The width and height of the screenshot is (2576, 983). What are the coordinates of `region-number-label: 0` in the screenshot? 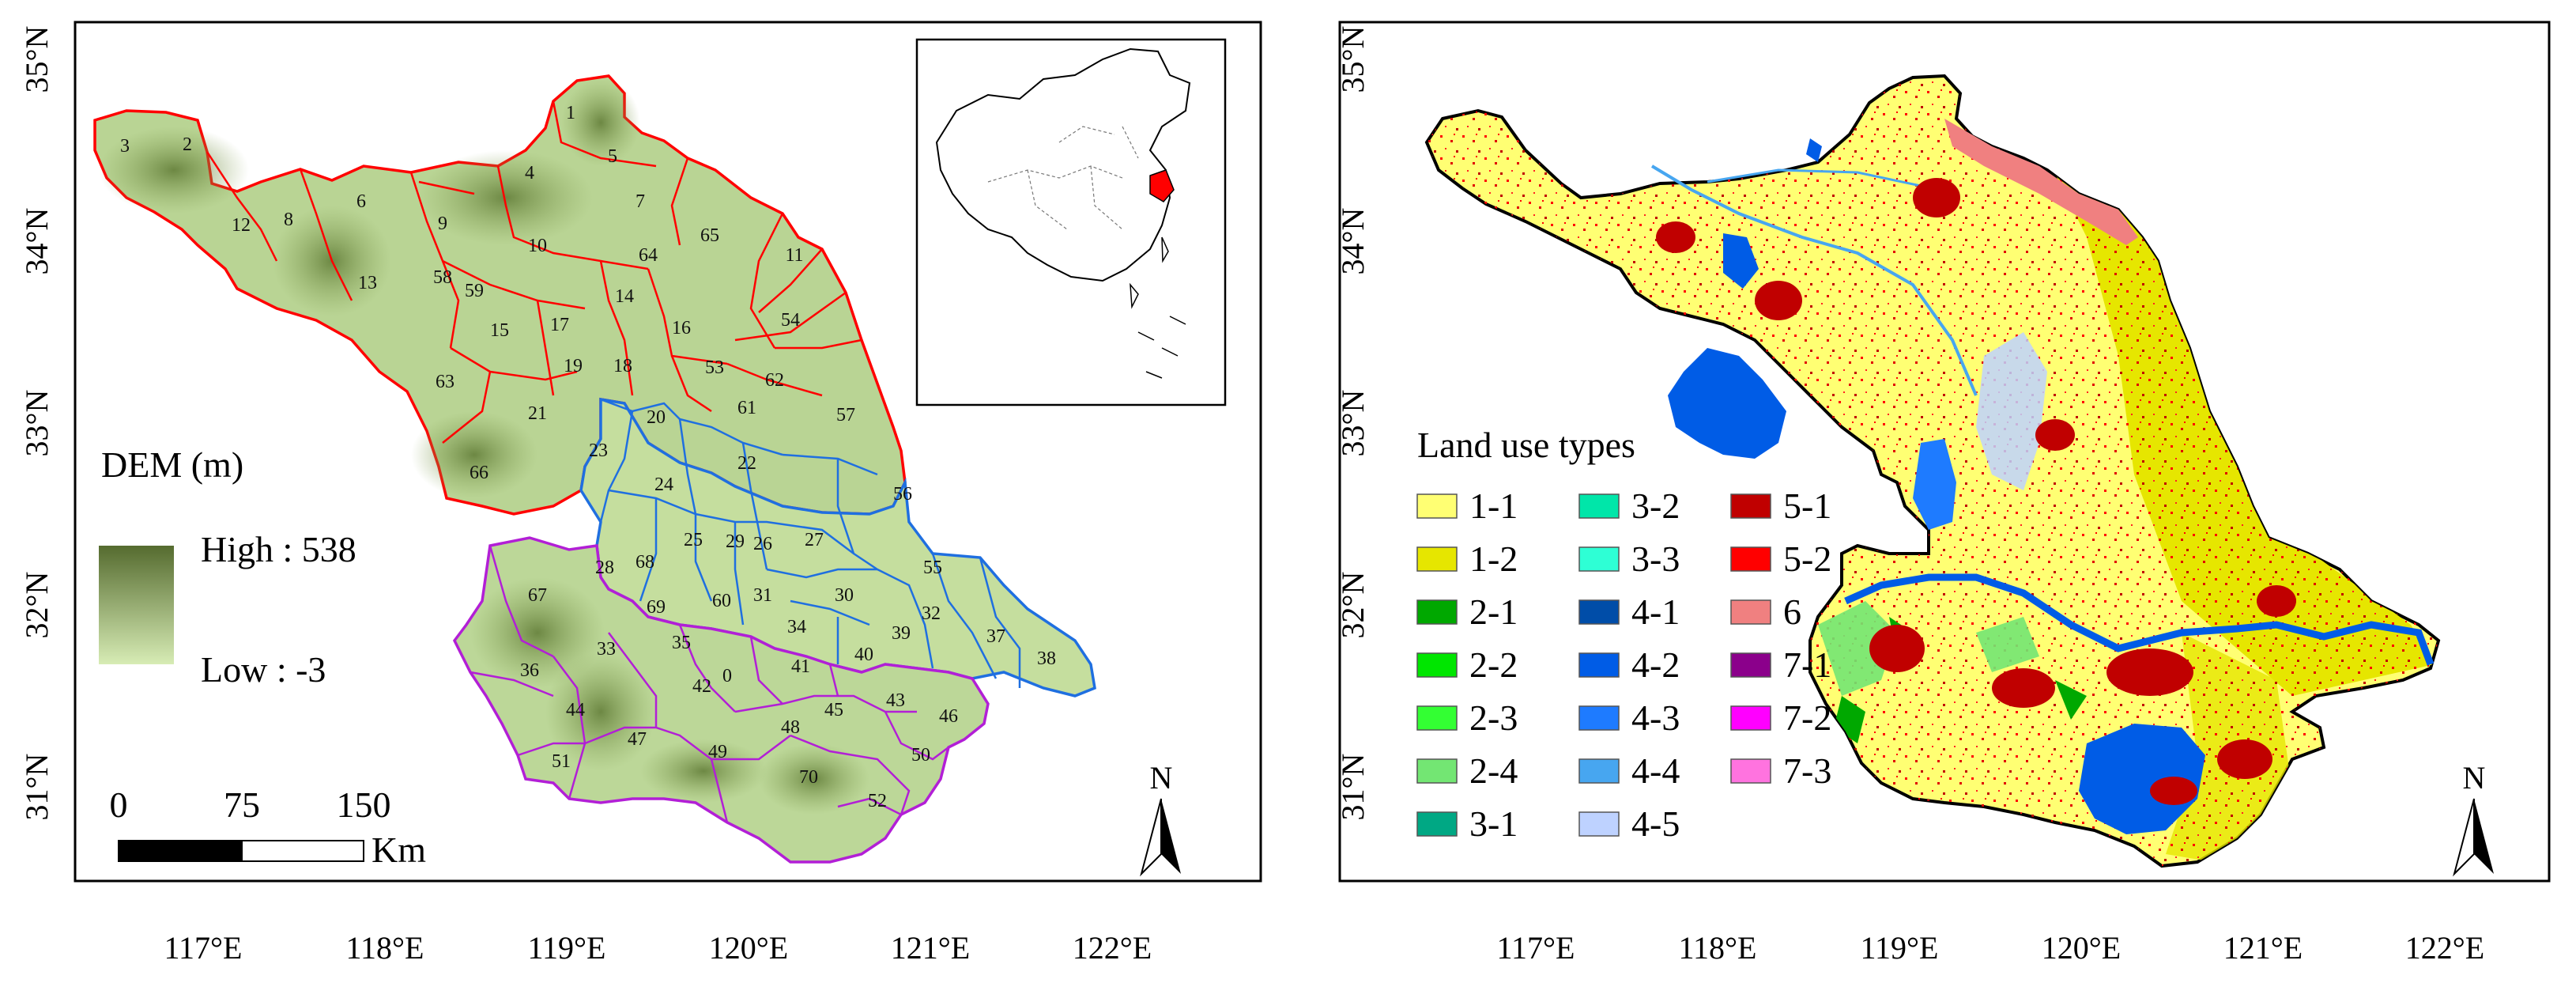 It's located at (727, 676).